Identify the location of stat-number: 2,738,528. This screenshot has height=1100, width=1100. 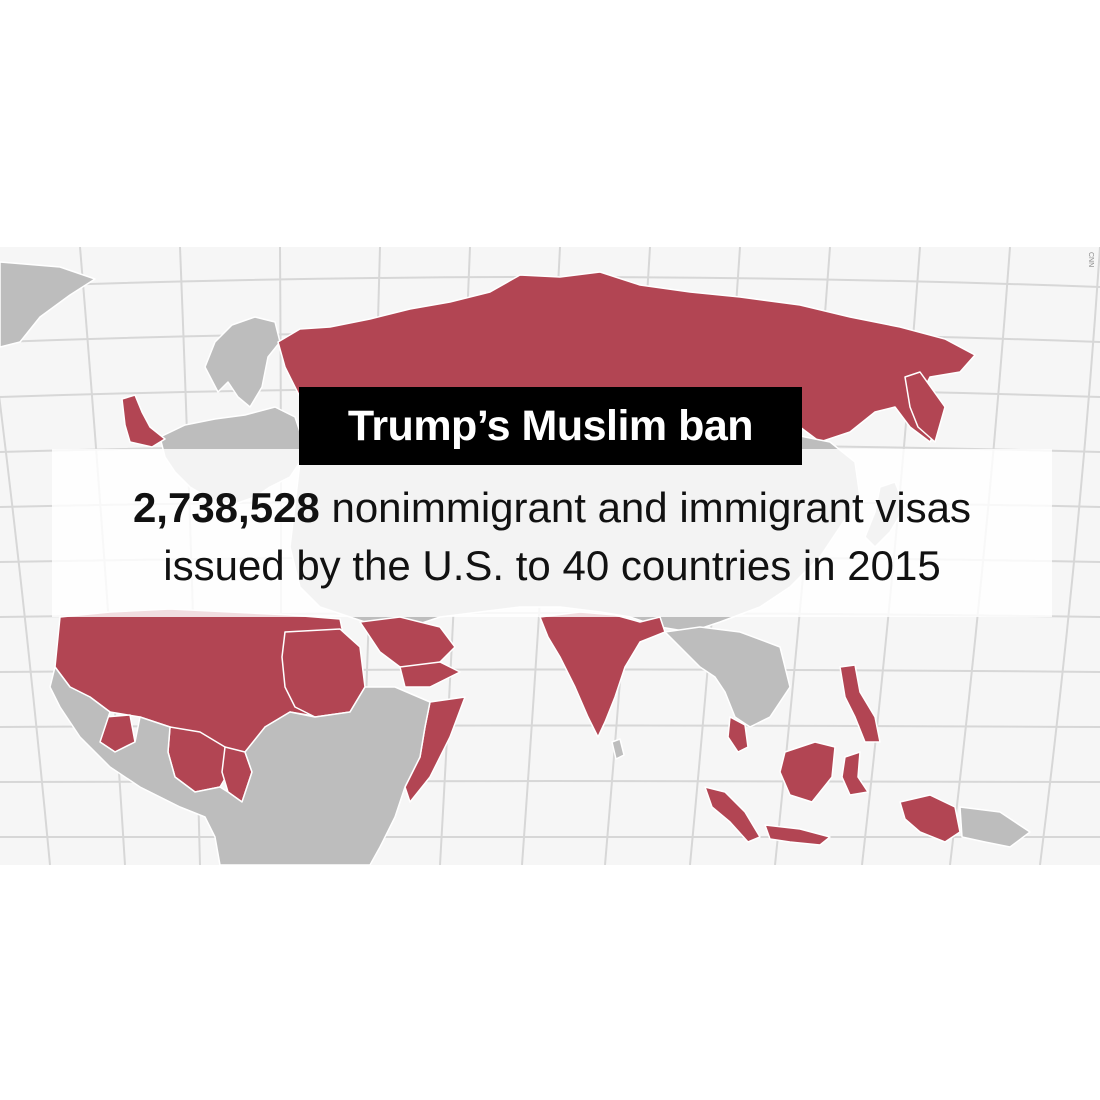
(226, 507).